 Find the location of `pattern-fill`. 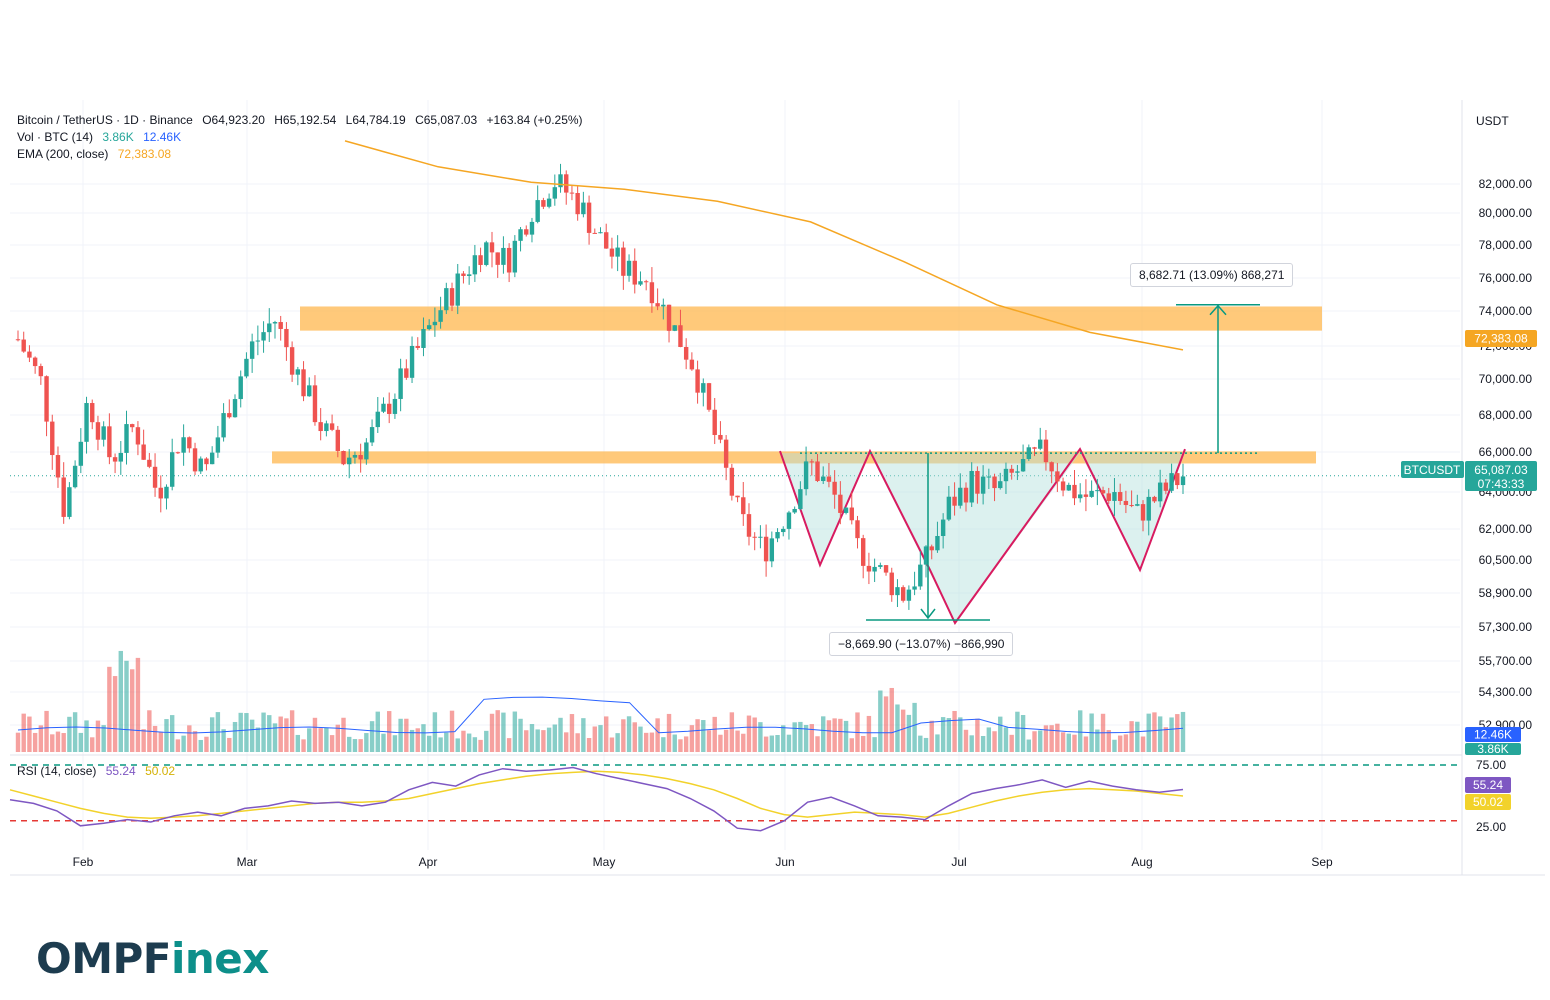

pattern-fill is located at coordinates (982, 538).